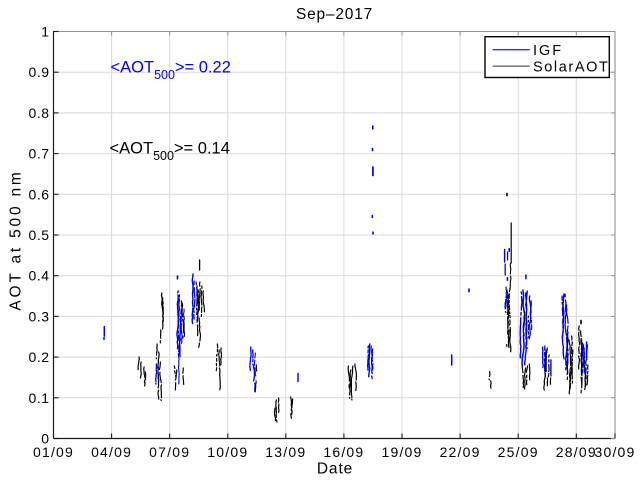 This screenshot has height=480, width=640. I want to click on svg-text: 07/09, so click(169, 452).